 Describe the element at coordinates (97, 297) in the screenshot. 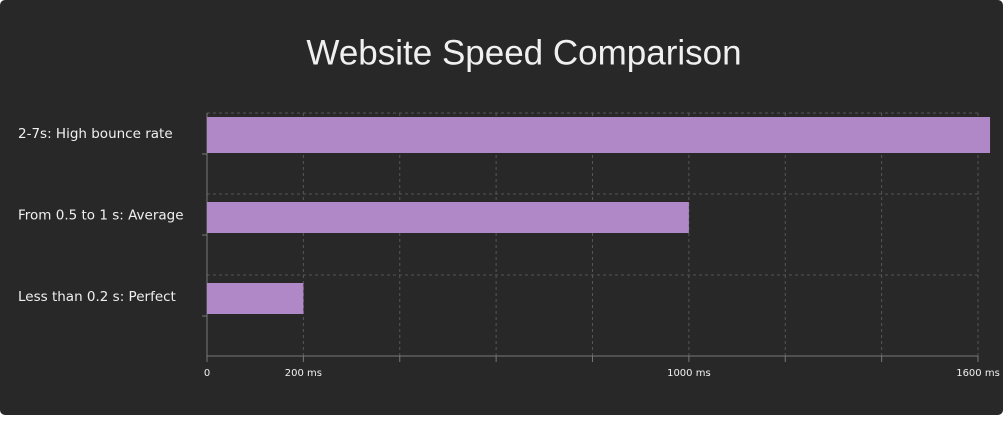

I see `y-tick-label: Less than 0.2 s: Perfect` at that location.